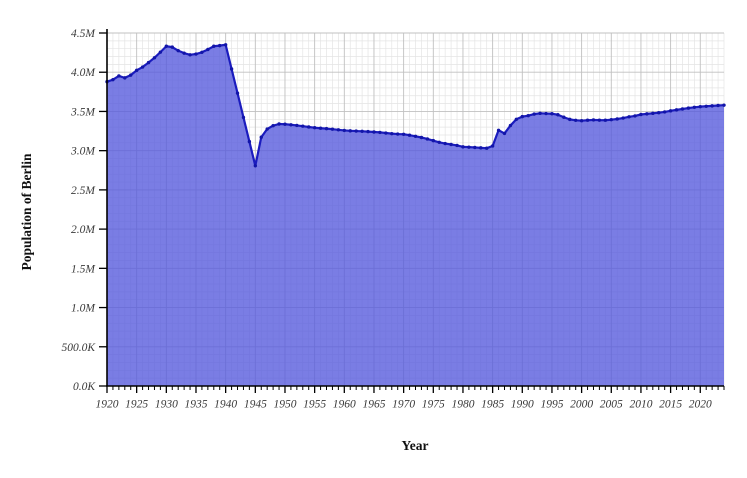 The image size is (747, 478). Describe the element at coordinates (403, 405) in the screenshot. I see `x-tick-label: 1970` at that location.